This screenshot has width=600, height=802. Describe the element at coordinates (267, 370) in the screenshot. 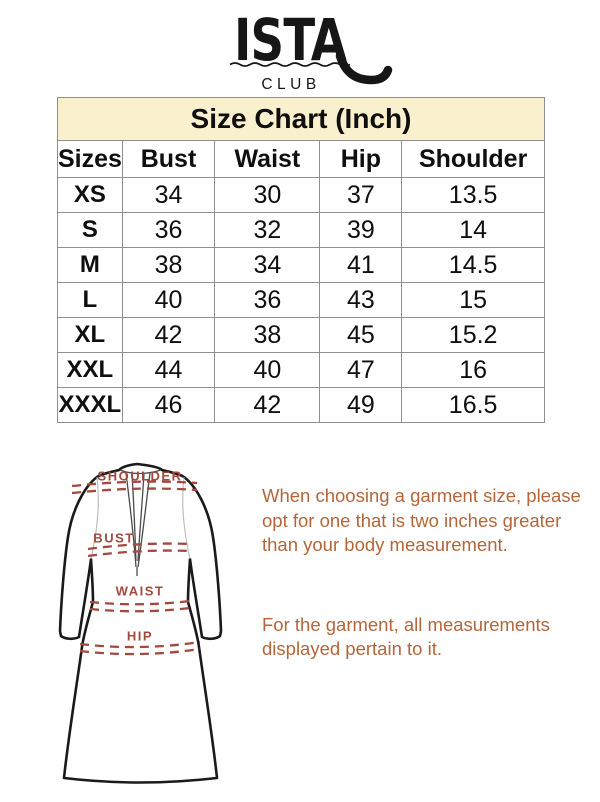

I see `waist-value: 40` at that location.